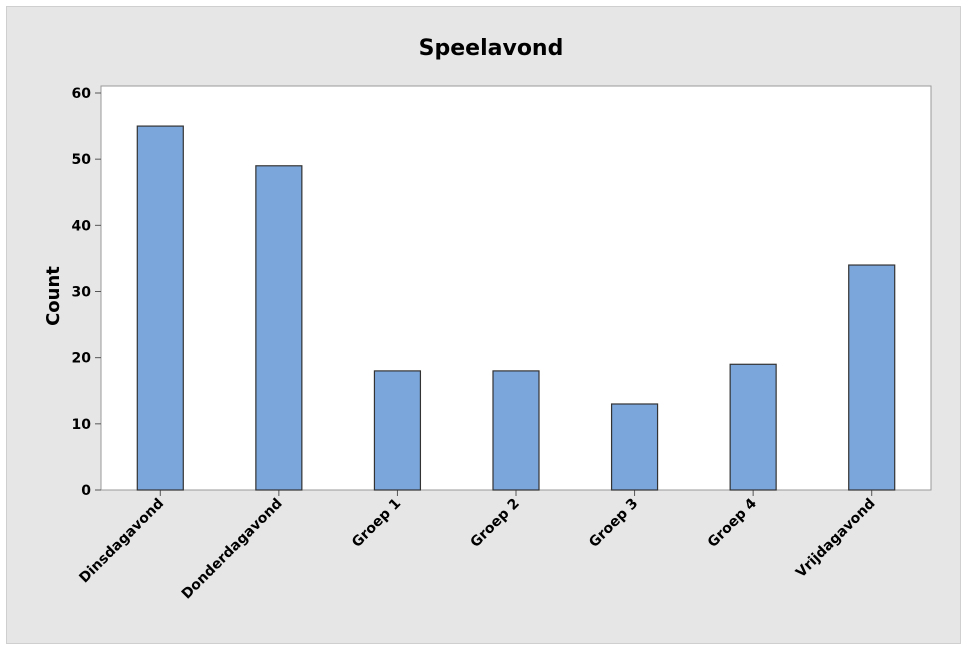  Describe the element at coordinates (121, 541) in the screenshot. I see `x-category-label: Dinsdagavond` at that location.